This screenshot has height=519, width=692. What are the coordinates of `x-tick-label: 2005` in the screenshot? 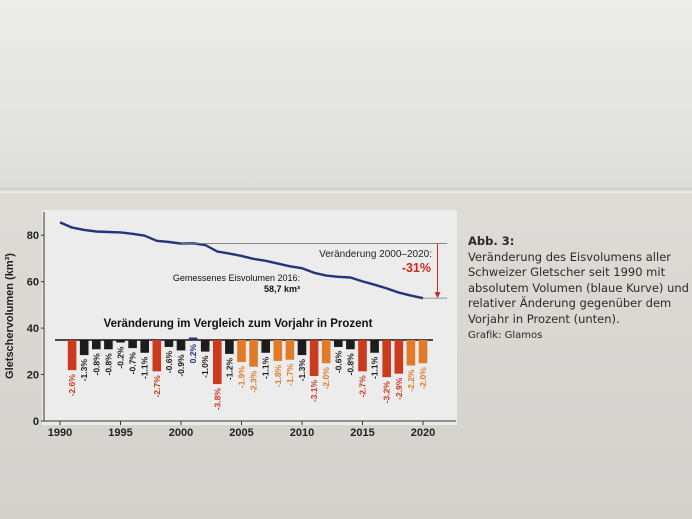 It's located at (241, 433).